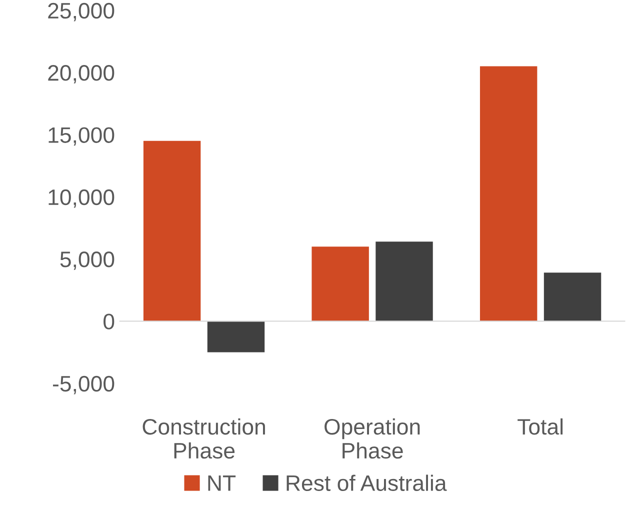 The image size is (631, 518). Describe the element at coordinates (81, 12) in the screenshot. I see `y-tick-label: 25,000` at that location.